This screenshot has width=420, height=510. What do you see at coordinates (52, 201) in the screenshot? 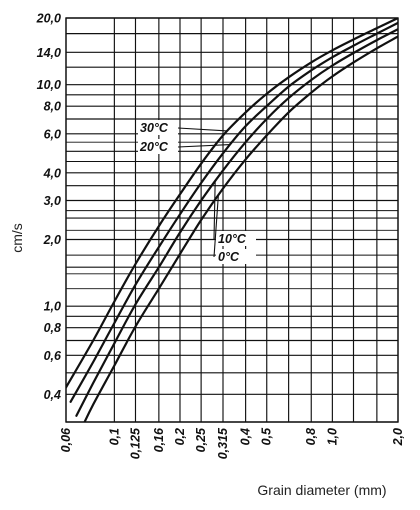
I see `y-tick-label: 3,0` at bounding box center [52, 201].